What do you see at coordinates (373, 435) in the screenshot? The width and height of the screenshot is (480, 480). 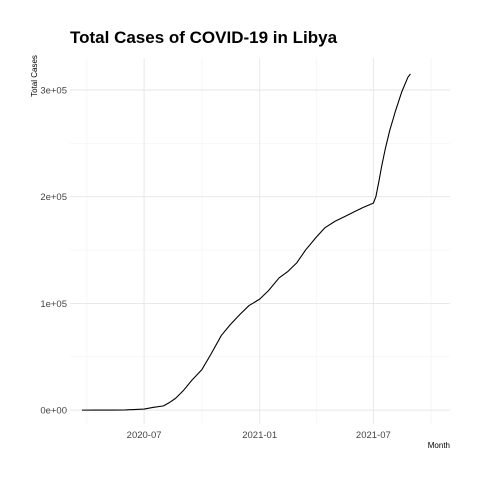 I see `x-tick-label: 2021-07` at bounding box center [373, 435].